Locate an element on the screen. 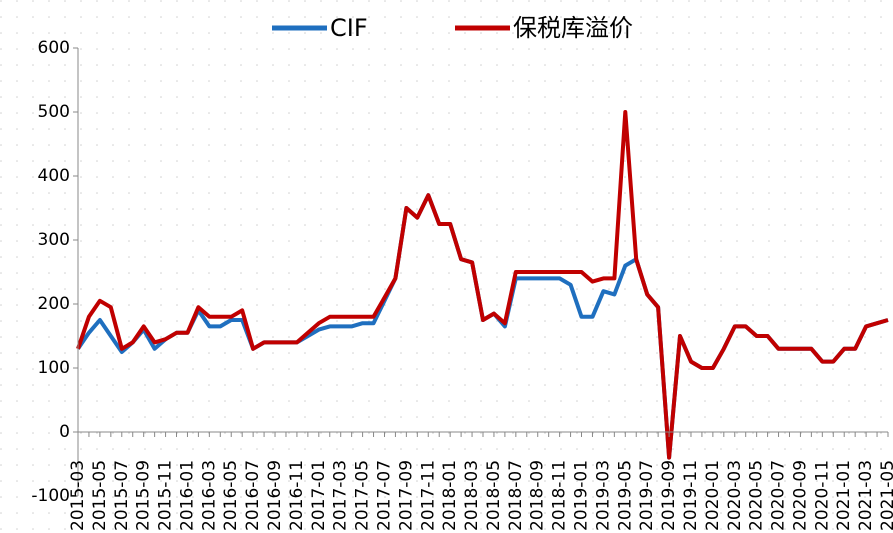 The image size is (893, 533). x-tick-label: 2019-07 is located at coordinates (647, 495).